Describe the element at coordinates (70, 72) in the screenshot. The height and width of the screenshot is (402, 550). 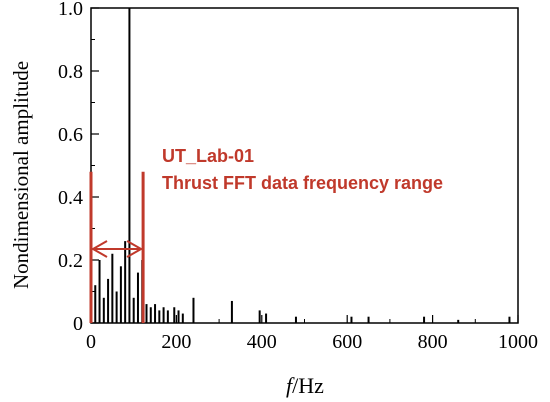
I see `y-tick-label: 0.8` at that location.